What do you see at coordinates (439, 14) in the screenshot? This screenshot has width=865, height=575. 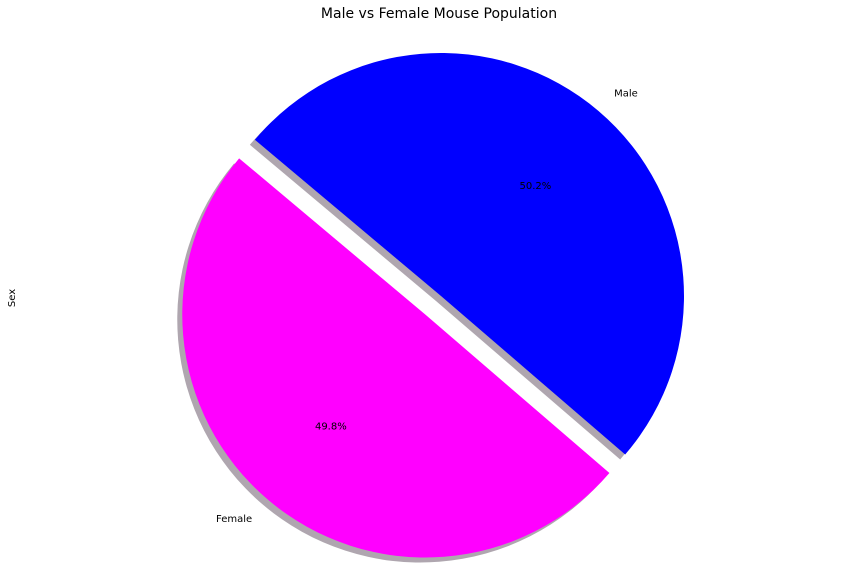 I see `chart-title: Male vs Female Mouse Population` at bounding box center [439, 14].